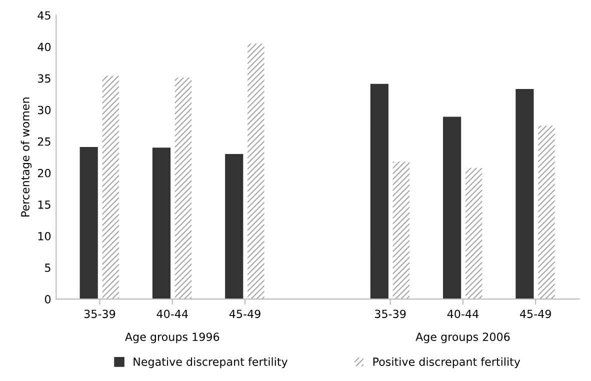 The image size is (591, 381). I want to click on y-tick-label: 20, so click(44, 173).